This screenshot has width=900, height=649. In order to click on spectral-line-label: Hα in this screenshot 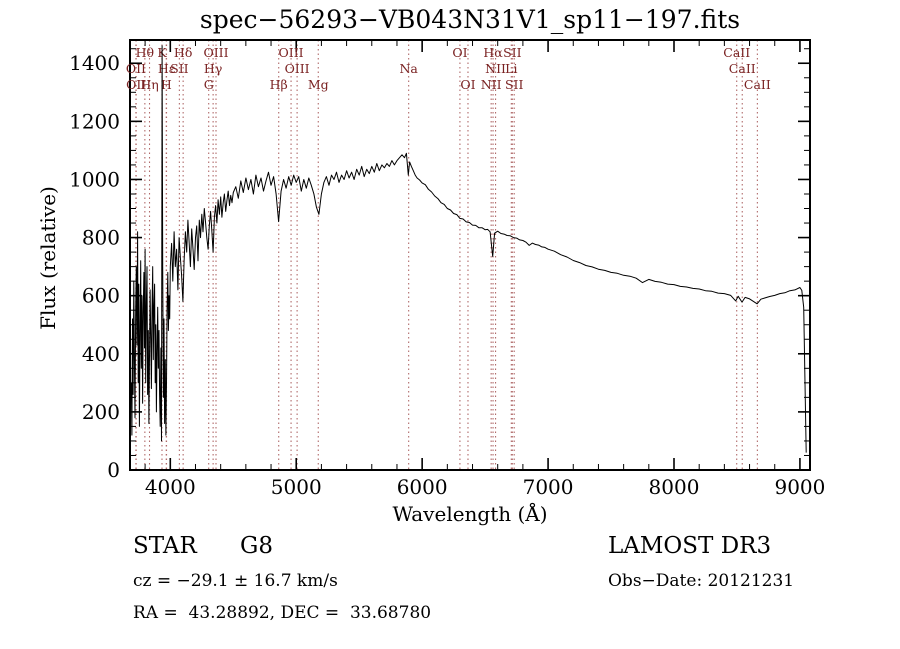, I will do `click(493, 52)`.